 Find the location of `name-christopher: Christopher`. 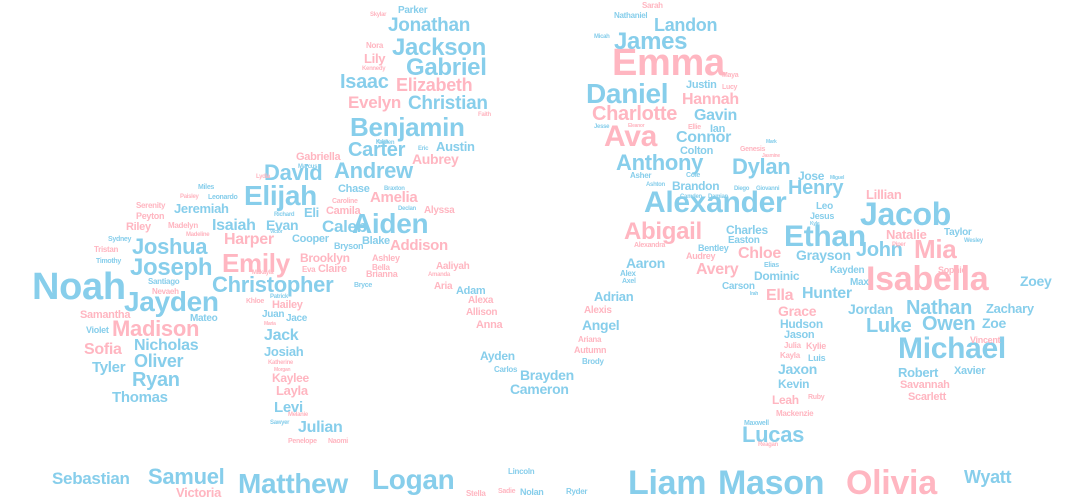

name-christopher: Christopher is located at coordinates (273, 284).